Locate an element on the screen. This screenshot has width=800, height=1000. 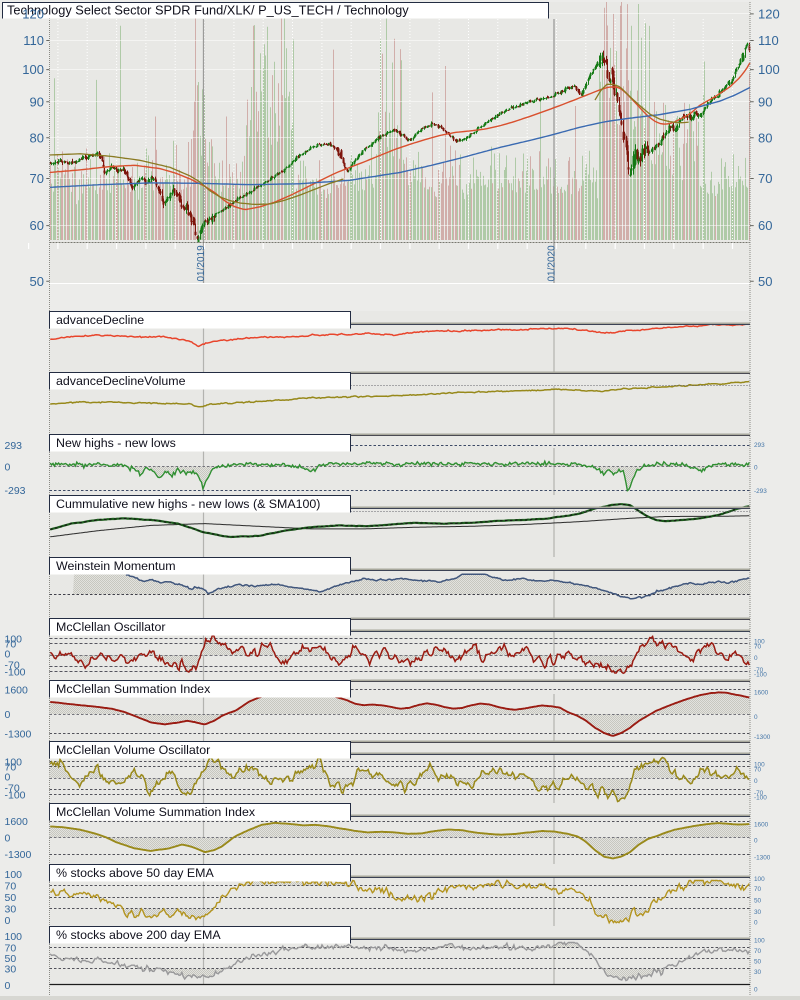
svg-text: % stocks above 200 day EMA is located at coordinates (138, 935).